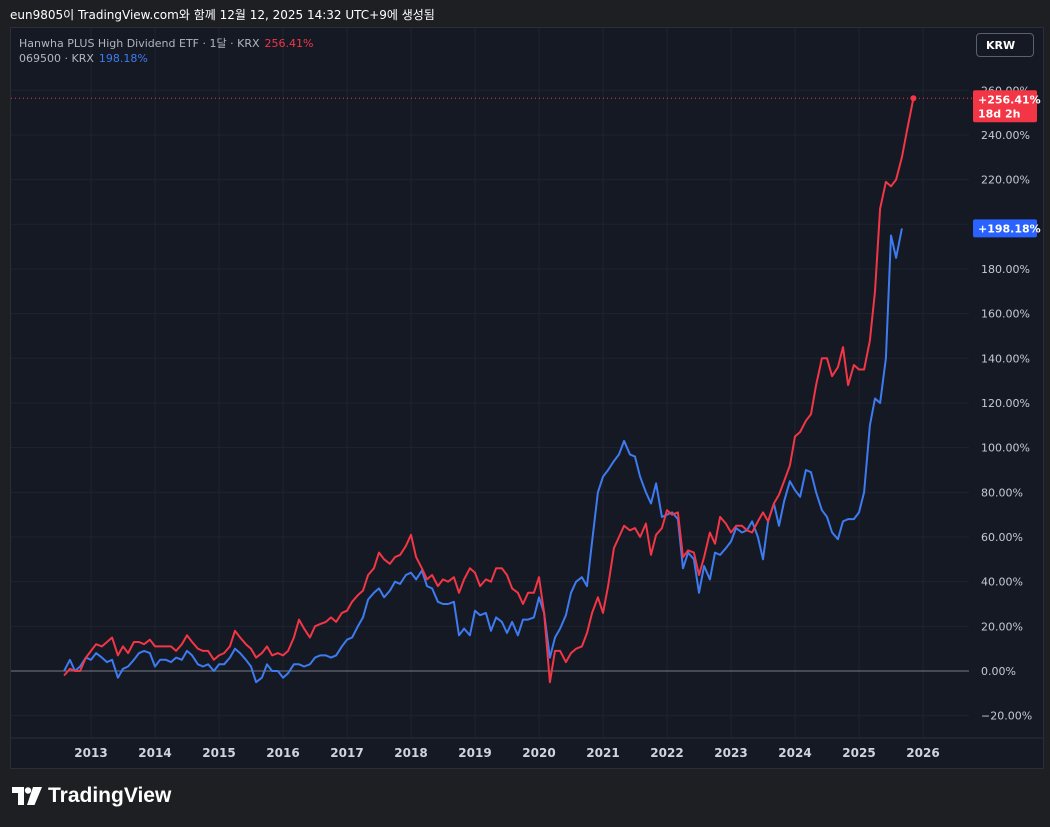 This screenshot has height=827, width=1050. Describe the element at coordinates (666, 753) in the screenshot. I see `x-tick-label: 2022` at that location.